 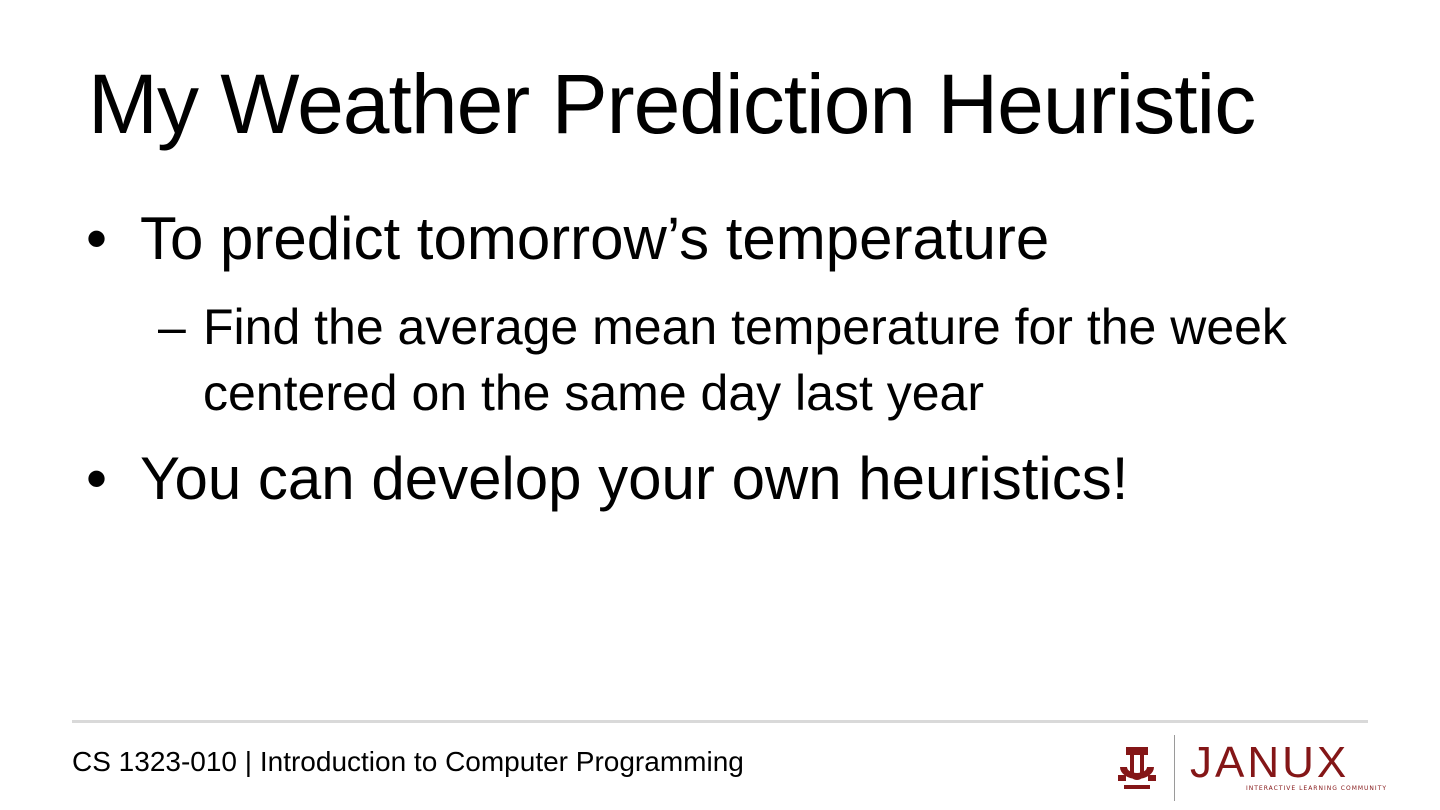 I want to click on bullet-text: You can develop your own heuristics!, so click(x=634, y=478).